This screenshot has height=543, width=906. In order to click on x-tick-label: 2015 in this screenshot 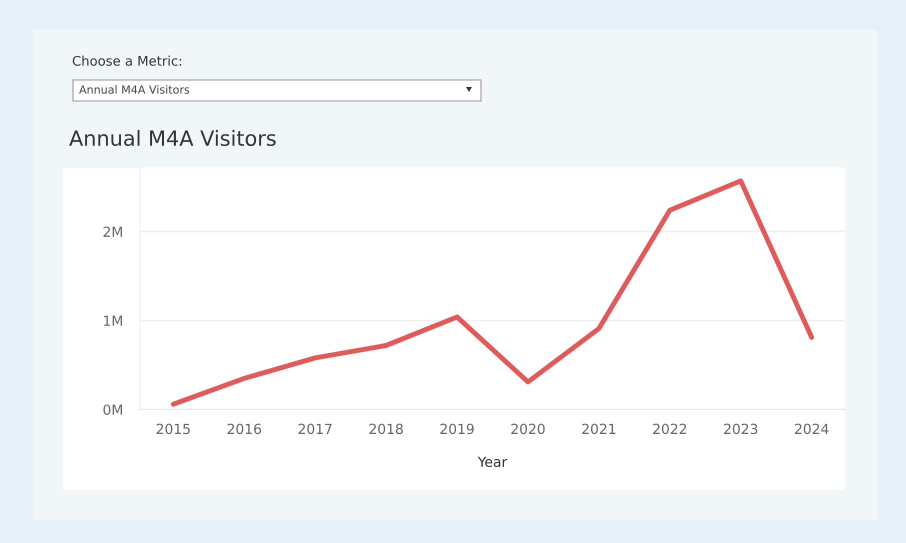, I will do `click(173, 429)`.